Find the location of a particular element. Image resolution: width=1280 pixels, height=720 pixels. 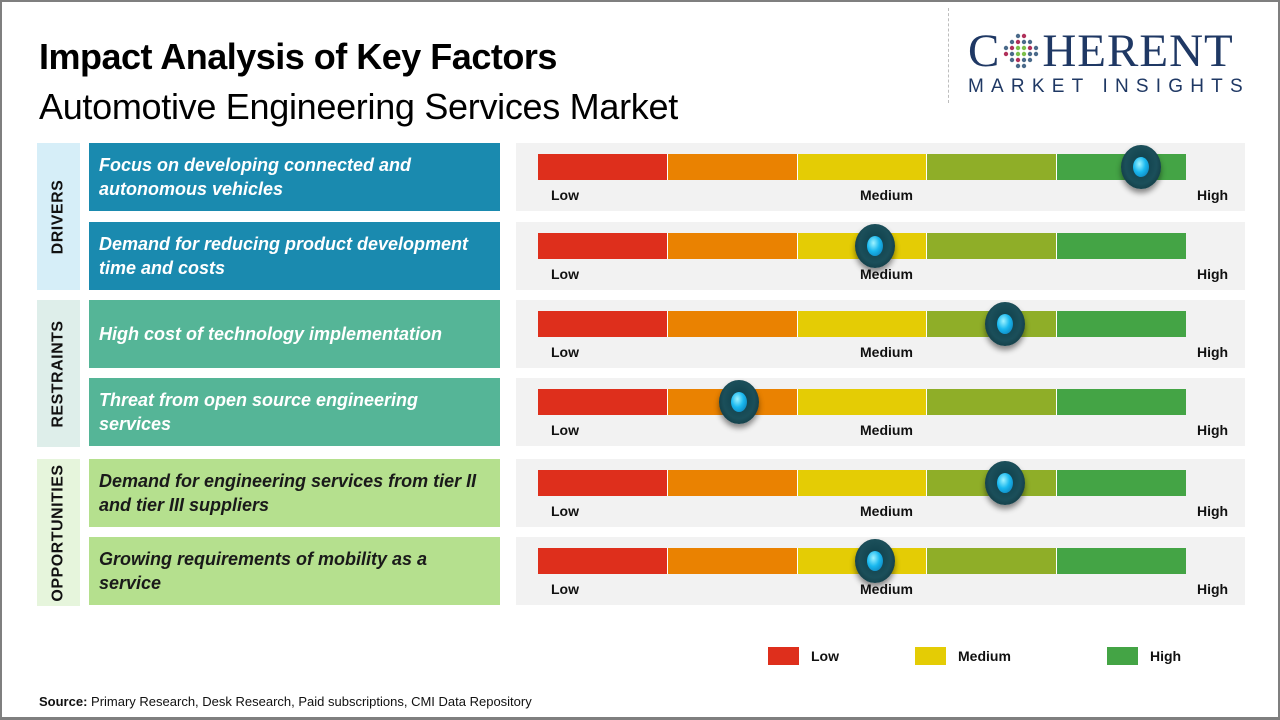

logo-word: HERENT is located at coordinates (1138, 51).